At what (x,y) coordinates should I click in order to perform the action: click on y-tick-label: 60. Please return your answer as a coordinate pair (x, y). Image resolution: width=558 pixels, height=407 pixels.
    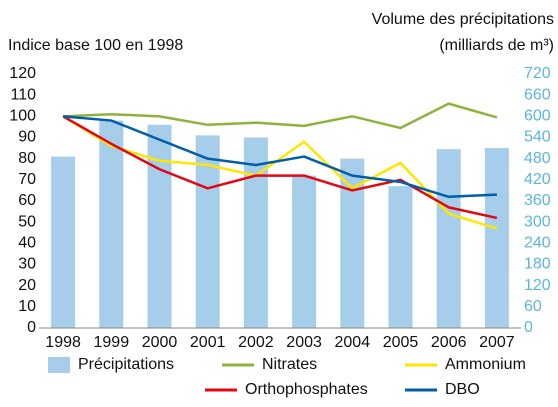
    Looking at the image, I should click on (27, 200).